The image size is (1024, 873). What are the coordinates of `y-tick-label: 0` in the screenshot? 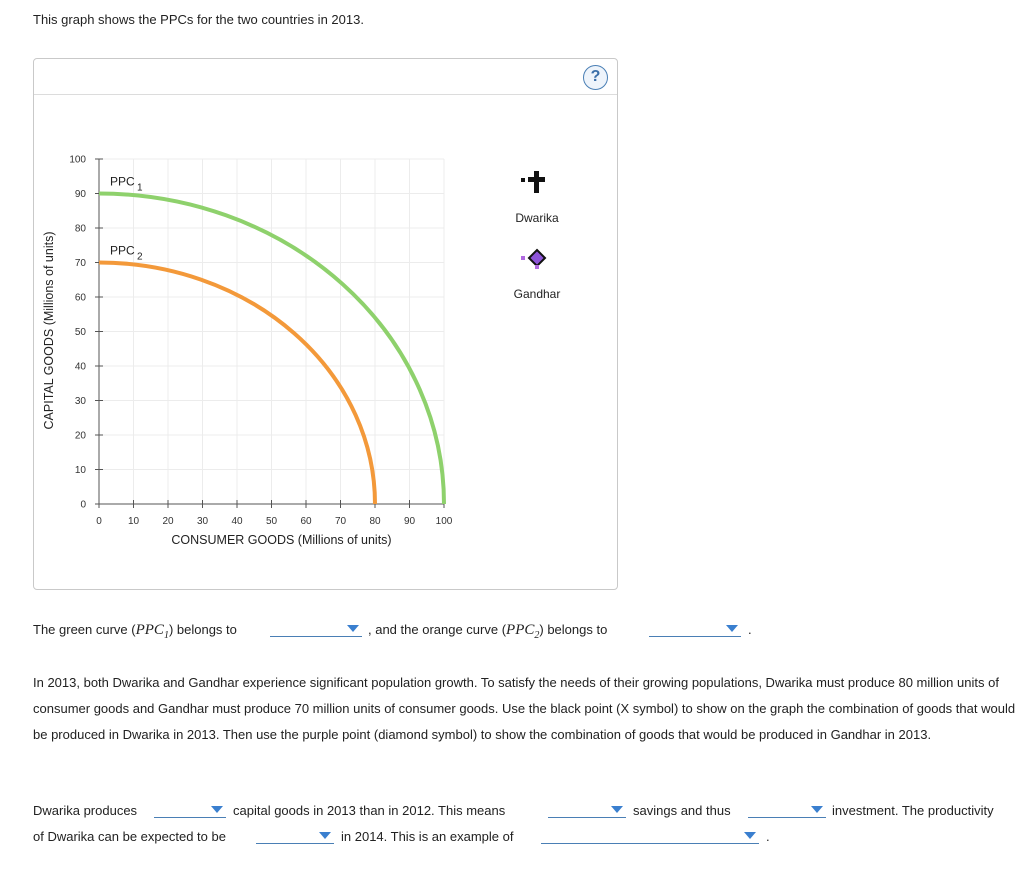 It's located at (83, 505).